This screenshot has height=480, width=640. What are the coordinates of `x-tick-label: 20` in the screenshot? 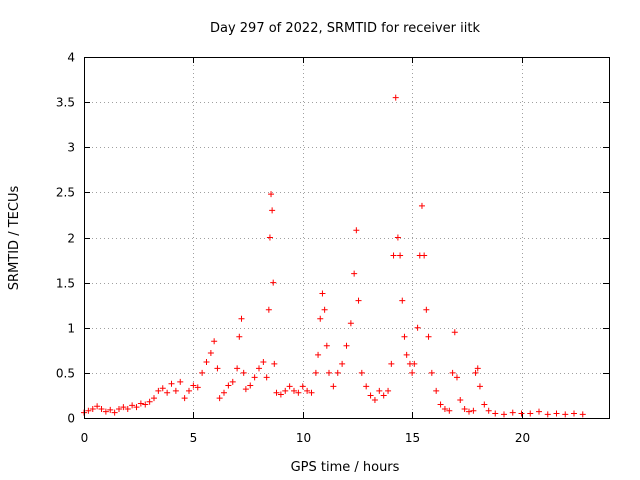 It's located at (522, 438).